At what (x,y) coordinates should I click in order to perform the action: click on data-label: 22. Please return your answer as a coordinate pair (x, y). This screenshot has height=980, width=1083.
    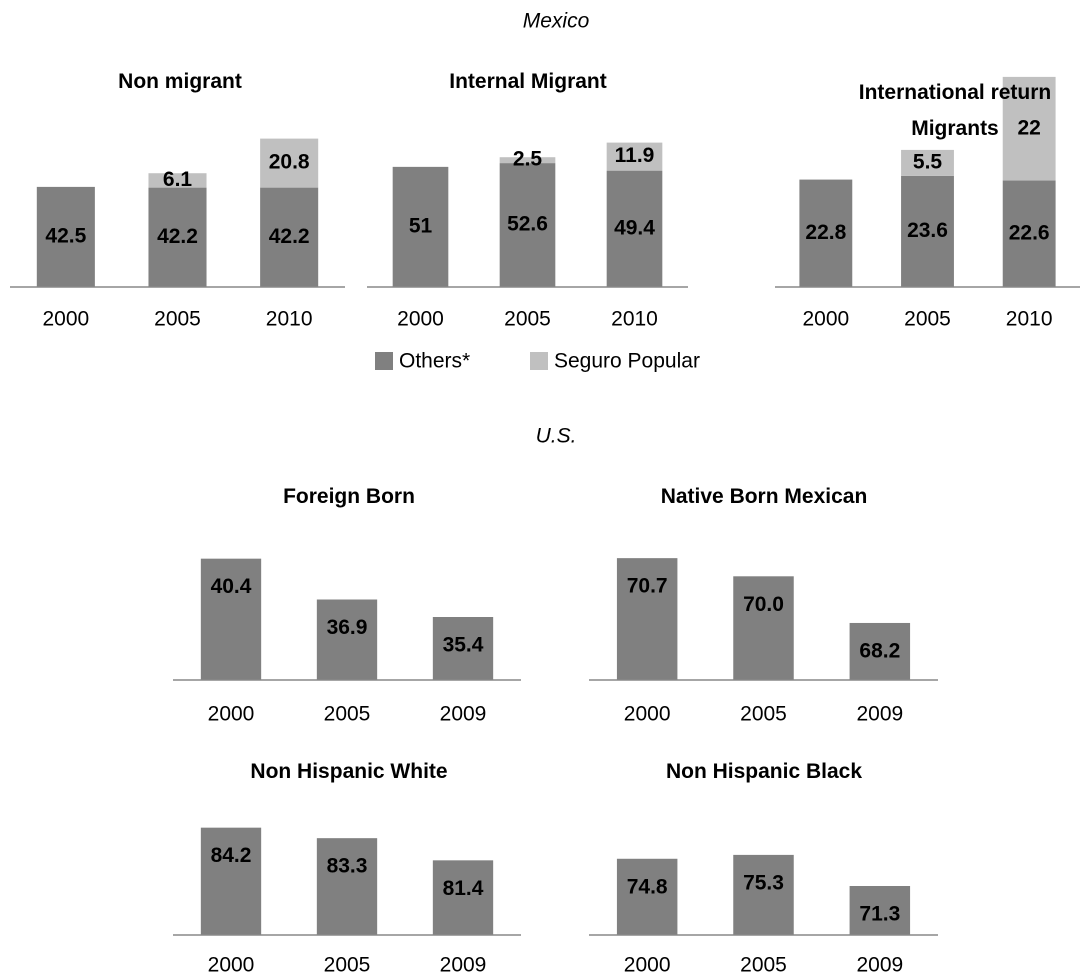
    Looking at the image, I should click on (1028, 127).